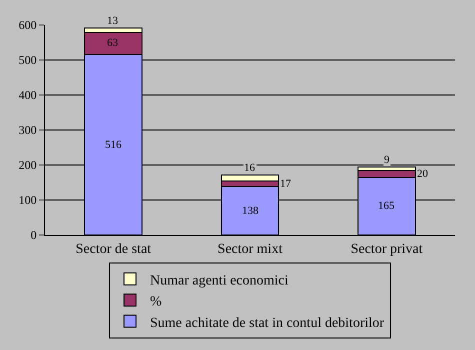  I want to click on y-tick-label: 600, so click(27, 25).